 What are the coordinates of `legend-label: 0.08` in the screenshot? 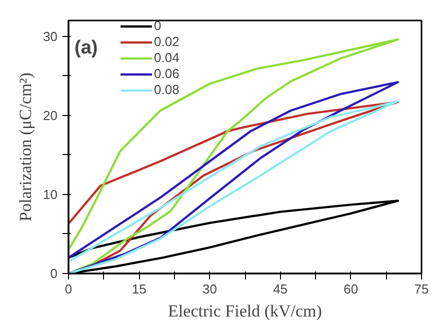 It's located at (167, 89).